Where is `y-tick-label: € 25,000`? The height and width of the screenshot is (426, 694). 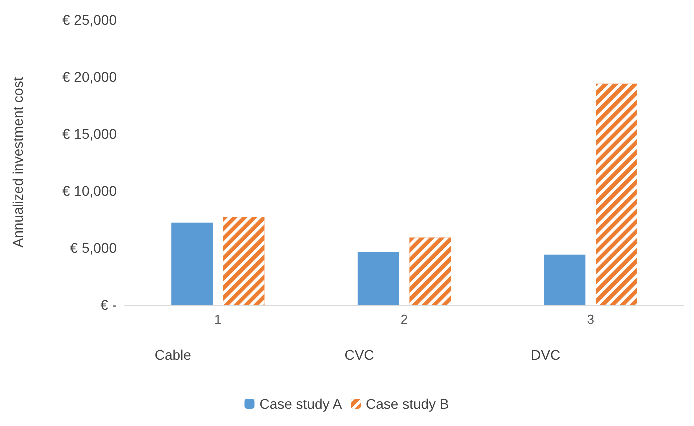
y-tick-label: € 25,000 is located at coordinates (90, 20).